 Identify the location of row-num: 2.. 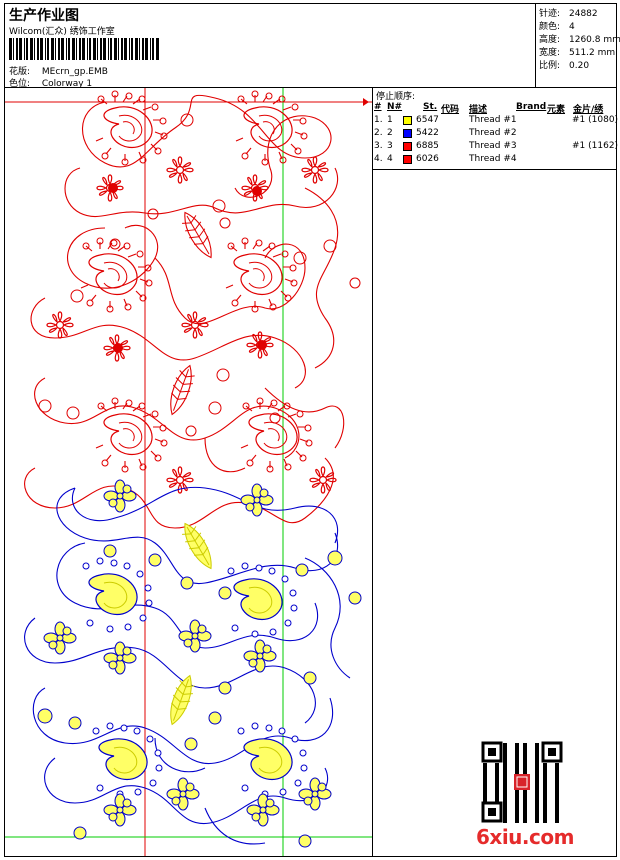
(378, 133).